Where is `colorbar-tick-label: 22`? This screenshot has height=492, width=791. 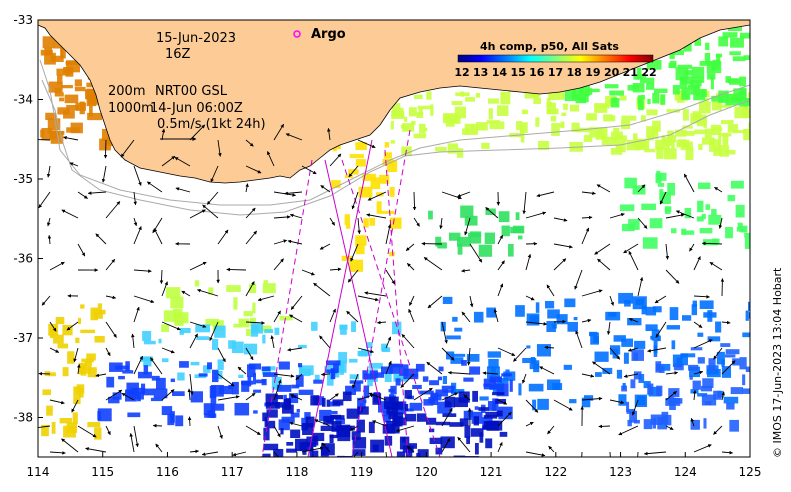
colorbar-tick-label: 22 is located at coordinates (648, 72).